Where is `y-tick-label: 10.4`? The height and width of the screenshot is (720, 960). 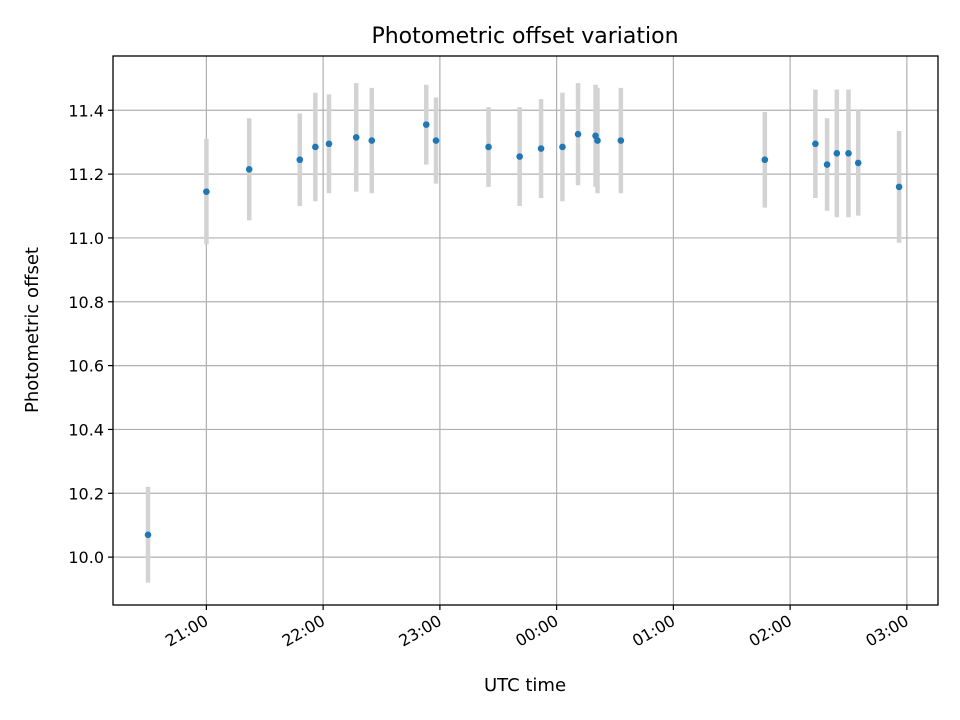 y-tick-label: 10.4 is located at coordinates (86, 429).